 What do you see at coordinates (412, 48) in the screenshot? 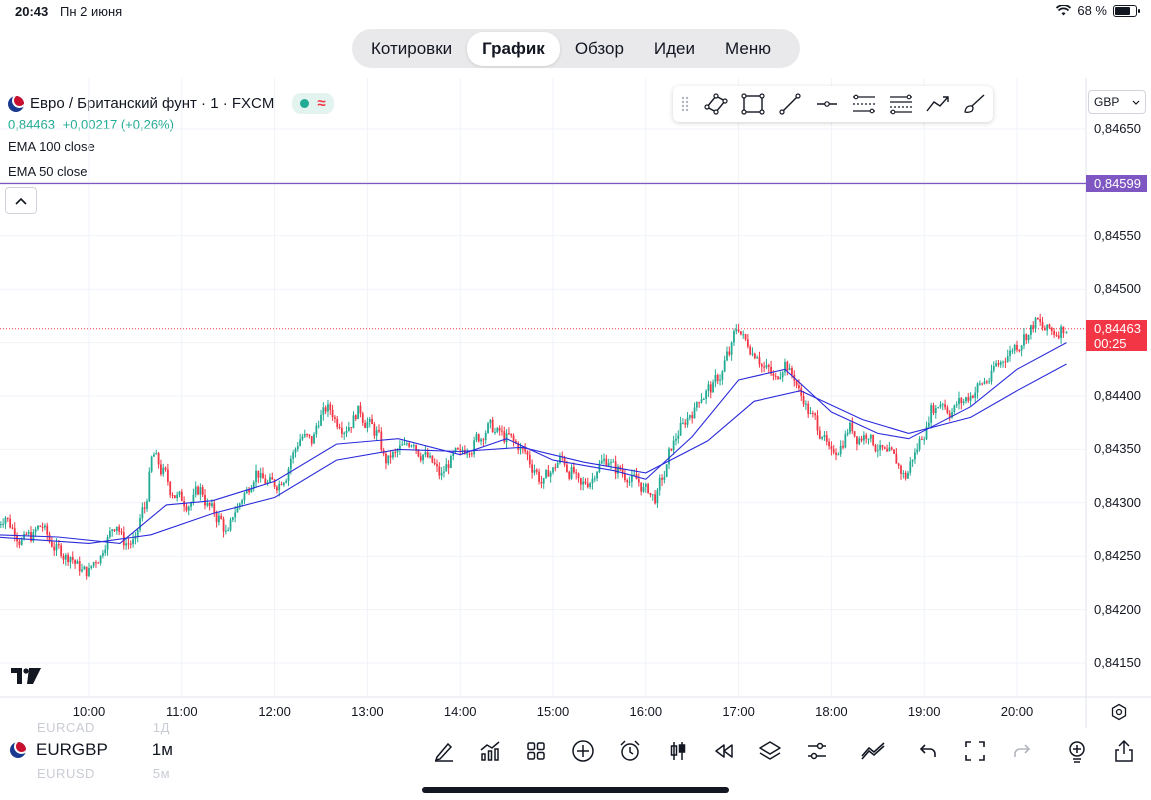
I see `tab-0: Котировки` at bounding box center [412, 48].